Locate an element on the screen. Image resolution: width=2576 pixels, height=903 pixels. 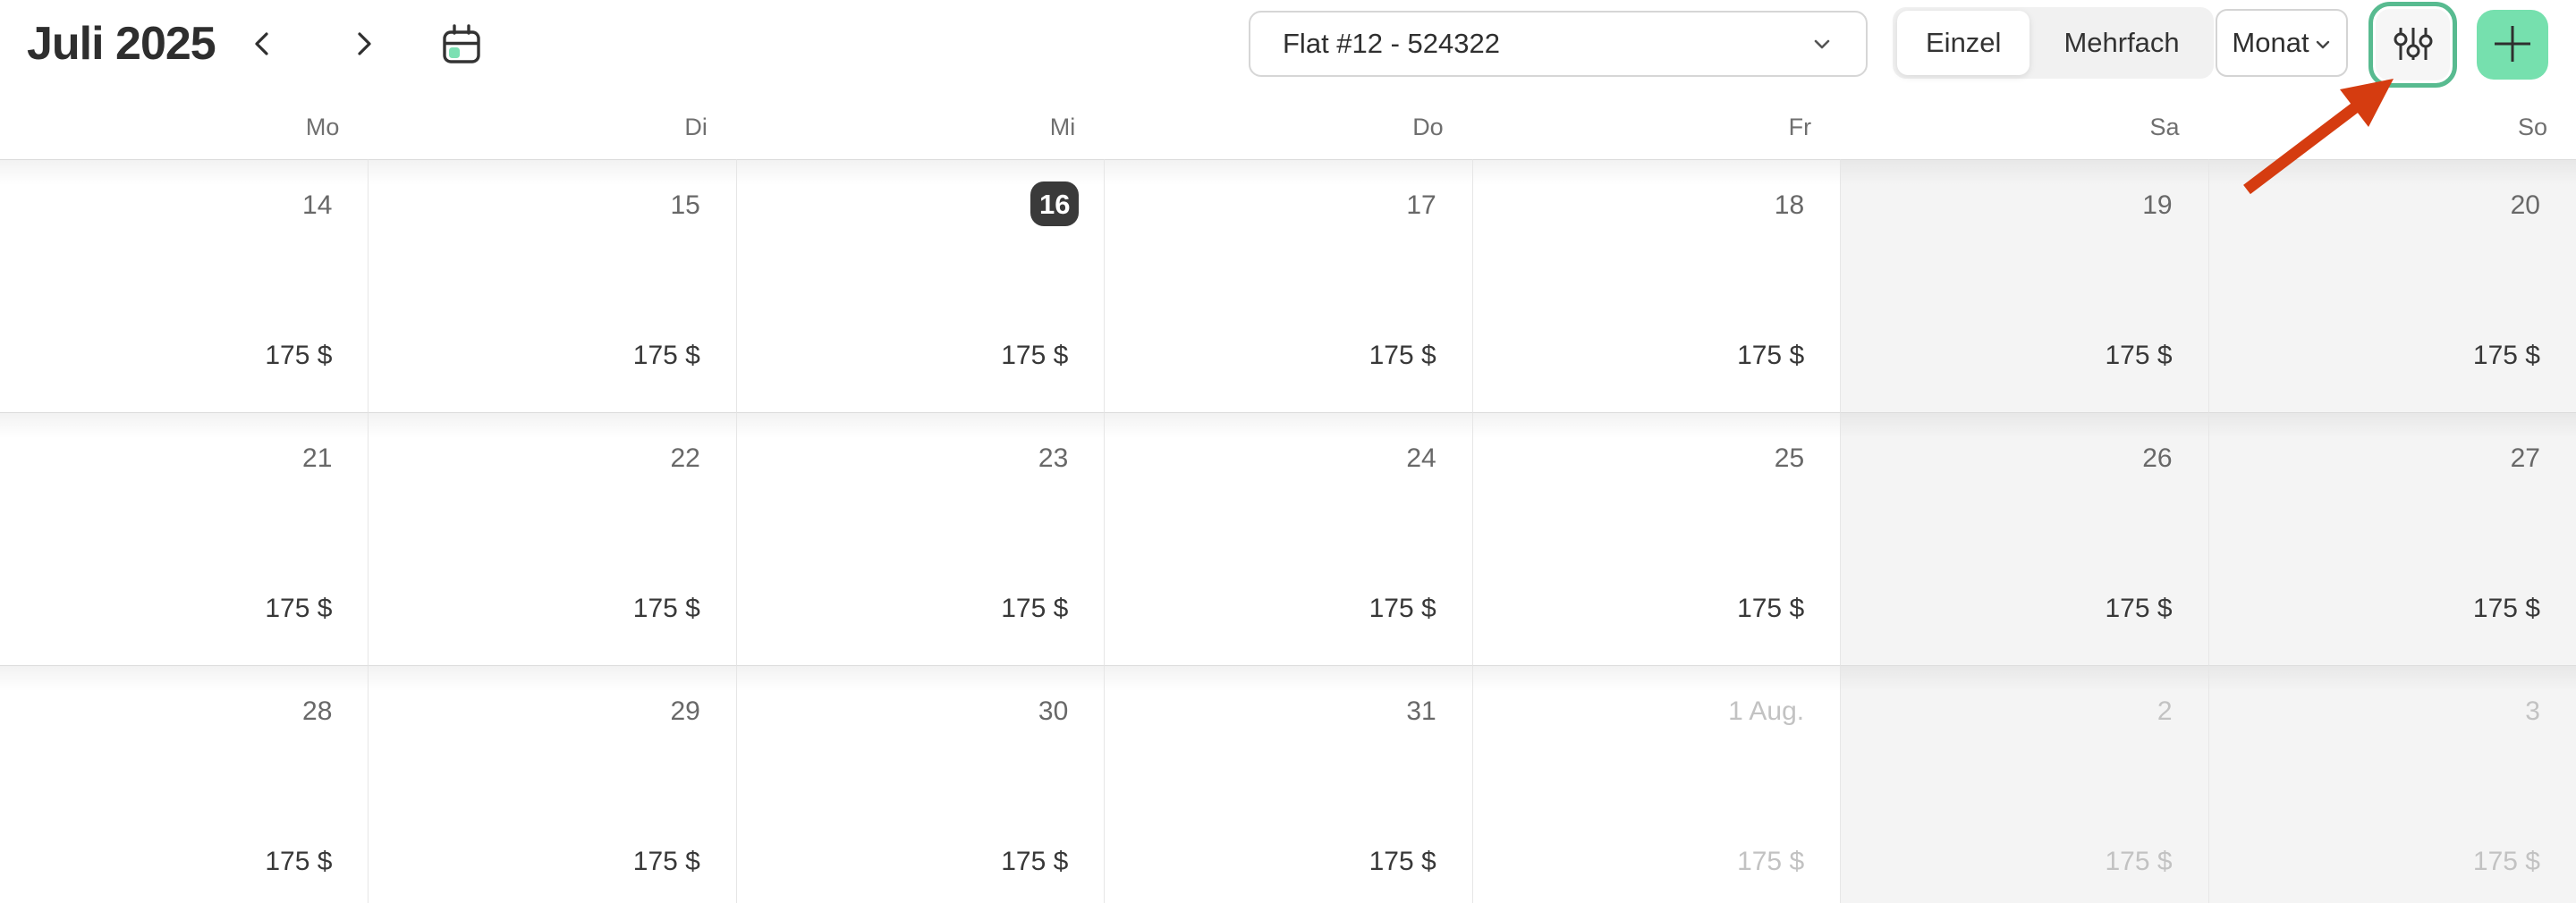
calendar-day-cell: 28 175 $ is located at coordinates (184, 784).